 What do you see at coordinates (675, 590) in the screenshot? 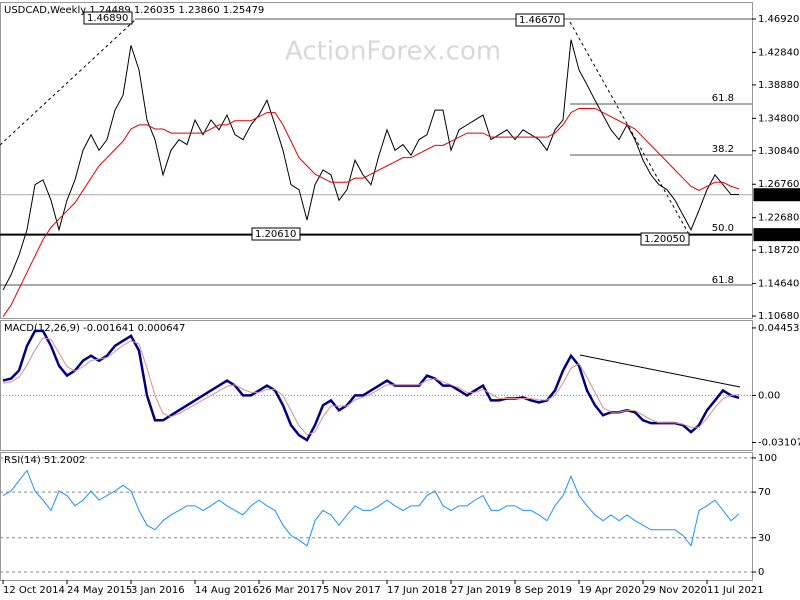
I see `x-tick-label: 29 Nov 2020` at bounding box center [675, 590].